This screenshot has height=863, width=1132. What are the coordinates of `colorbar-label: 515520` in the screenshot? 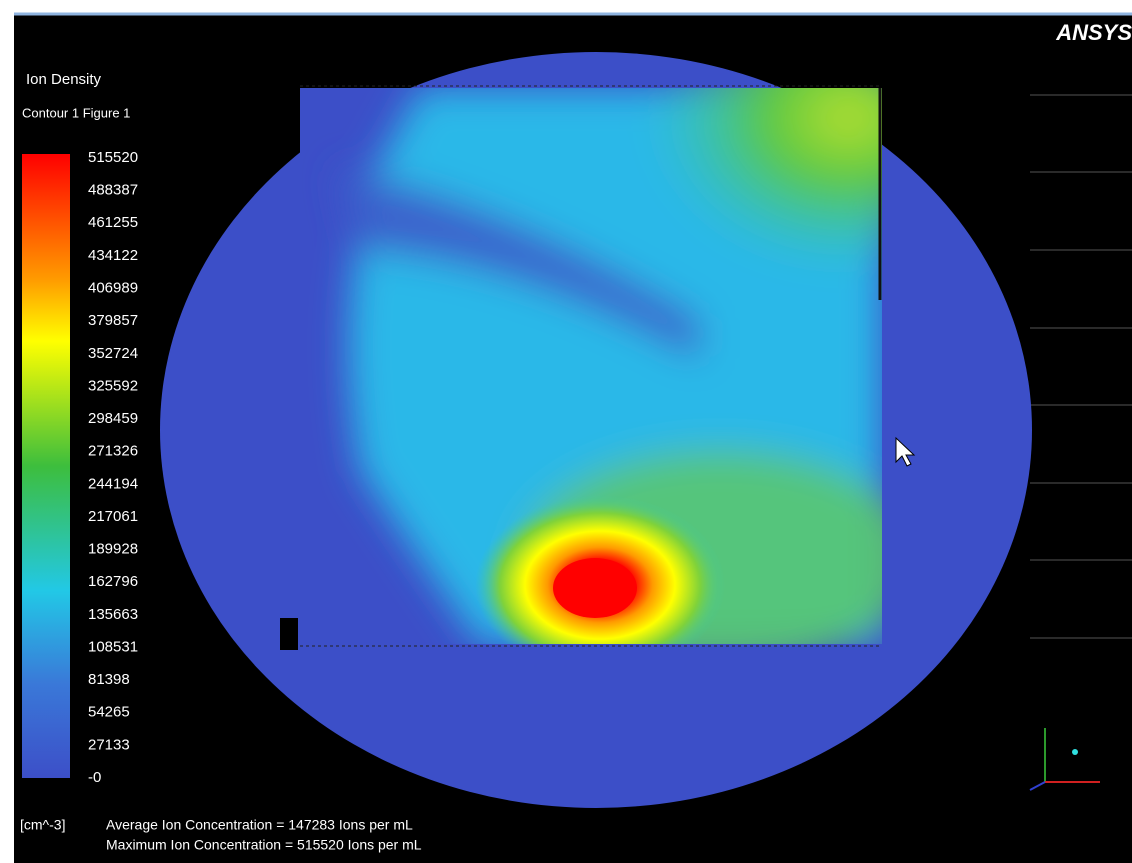 It's located at (113, 157).